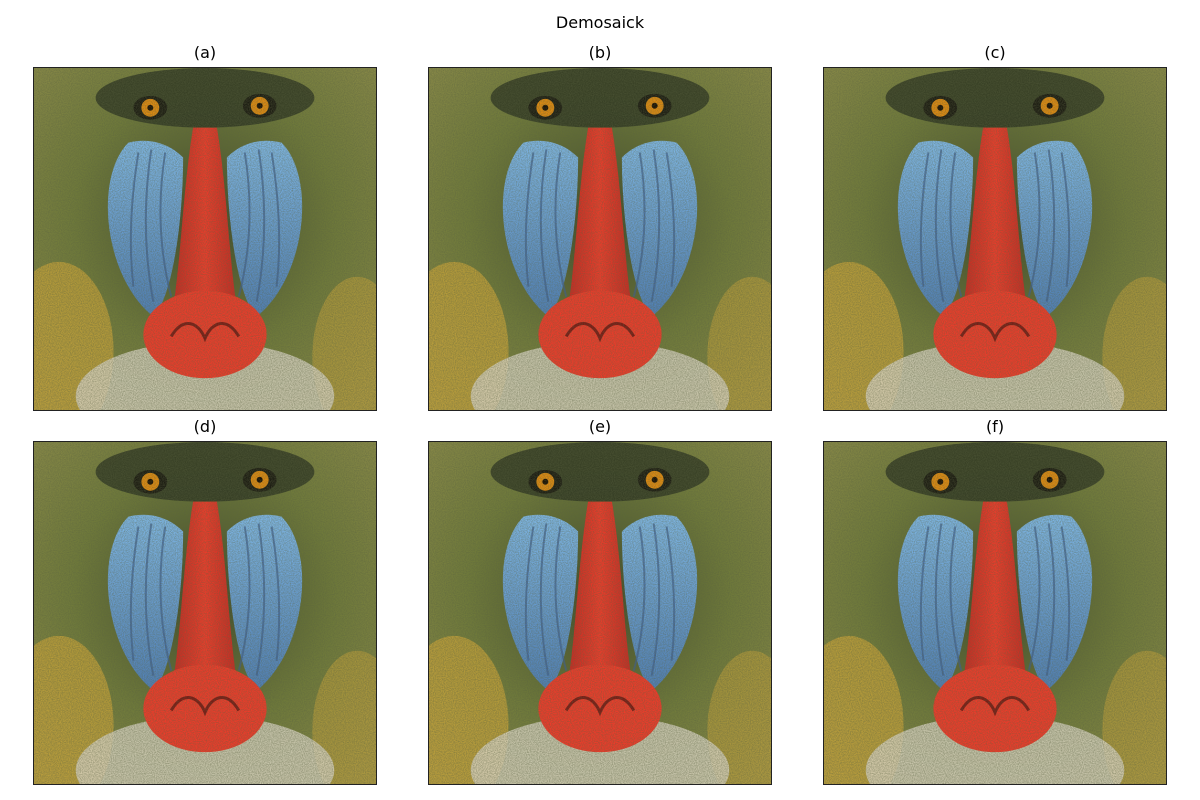 The image size is (1200, 800). What do you see at coordinates (205, 426) in the screenshot?
I see `panel-title-d: (d)` at bounding box center [205, 426].